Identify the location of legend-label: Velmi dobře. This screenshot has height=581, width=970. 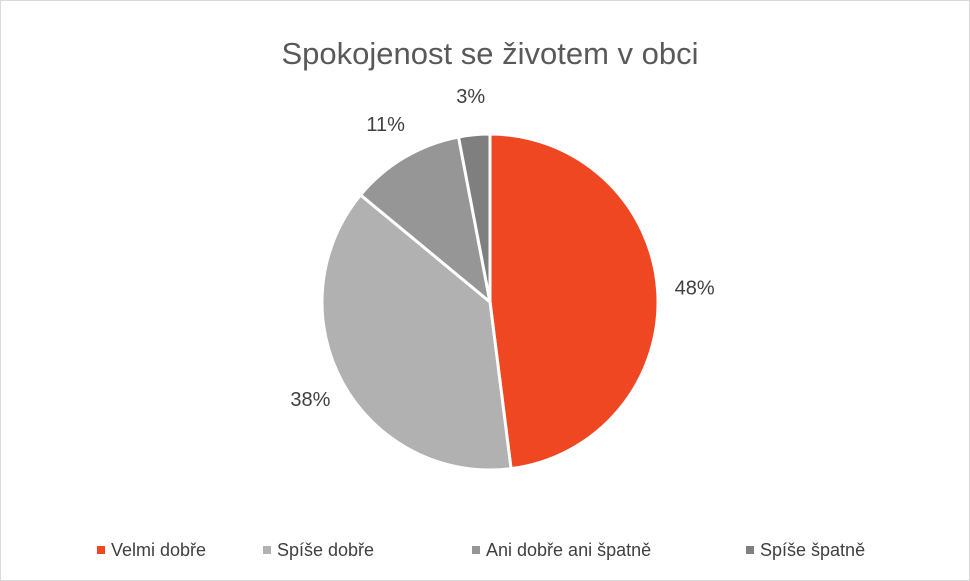
(158, 550).